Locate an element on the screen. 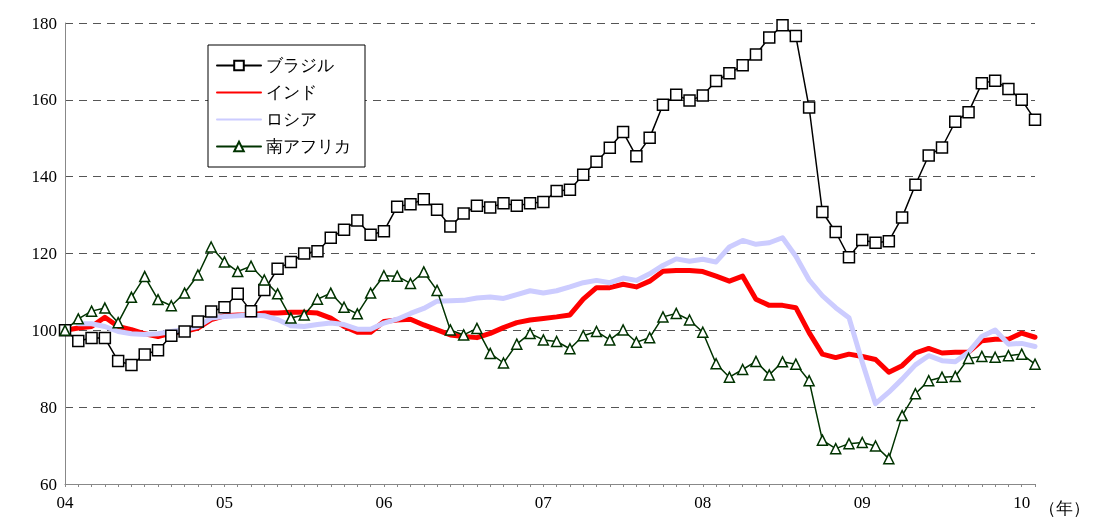  y-tick-label: 120 is located at coordinates (44, 253).